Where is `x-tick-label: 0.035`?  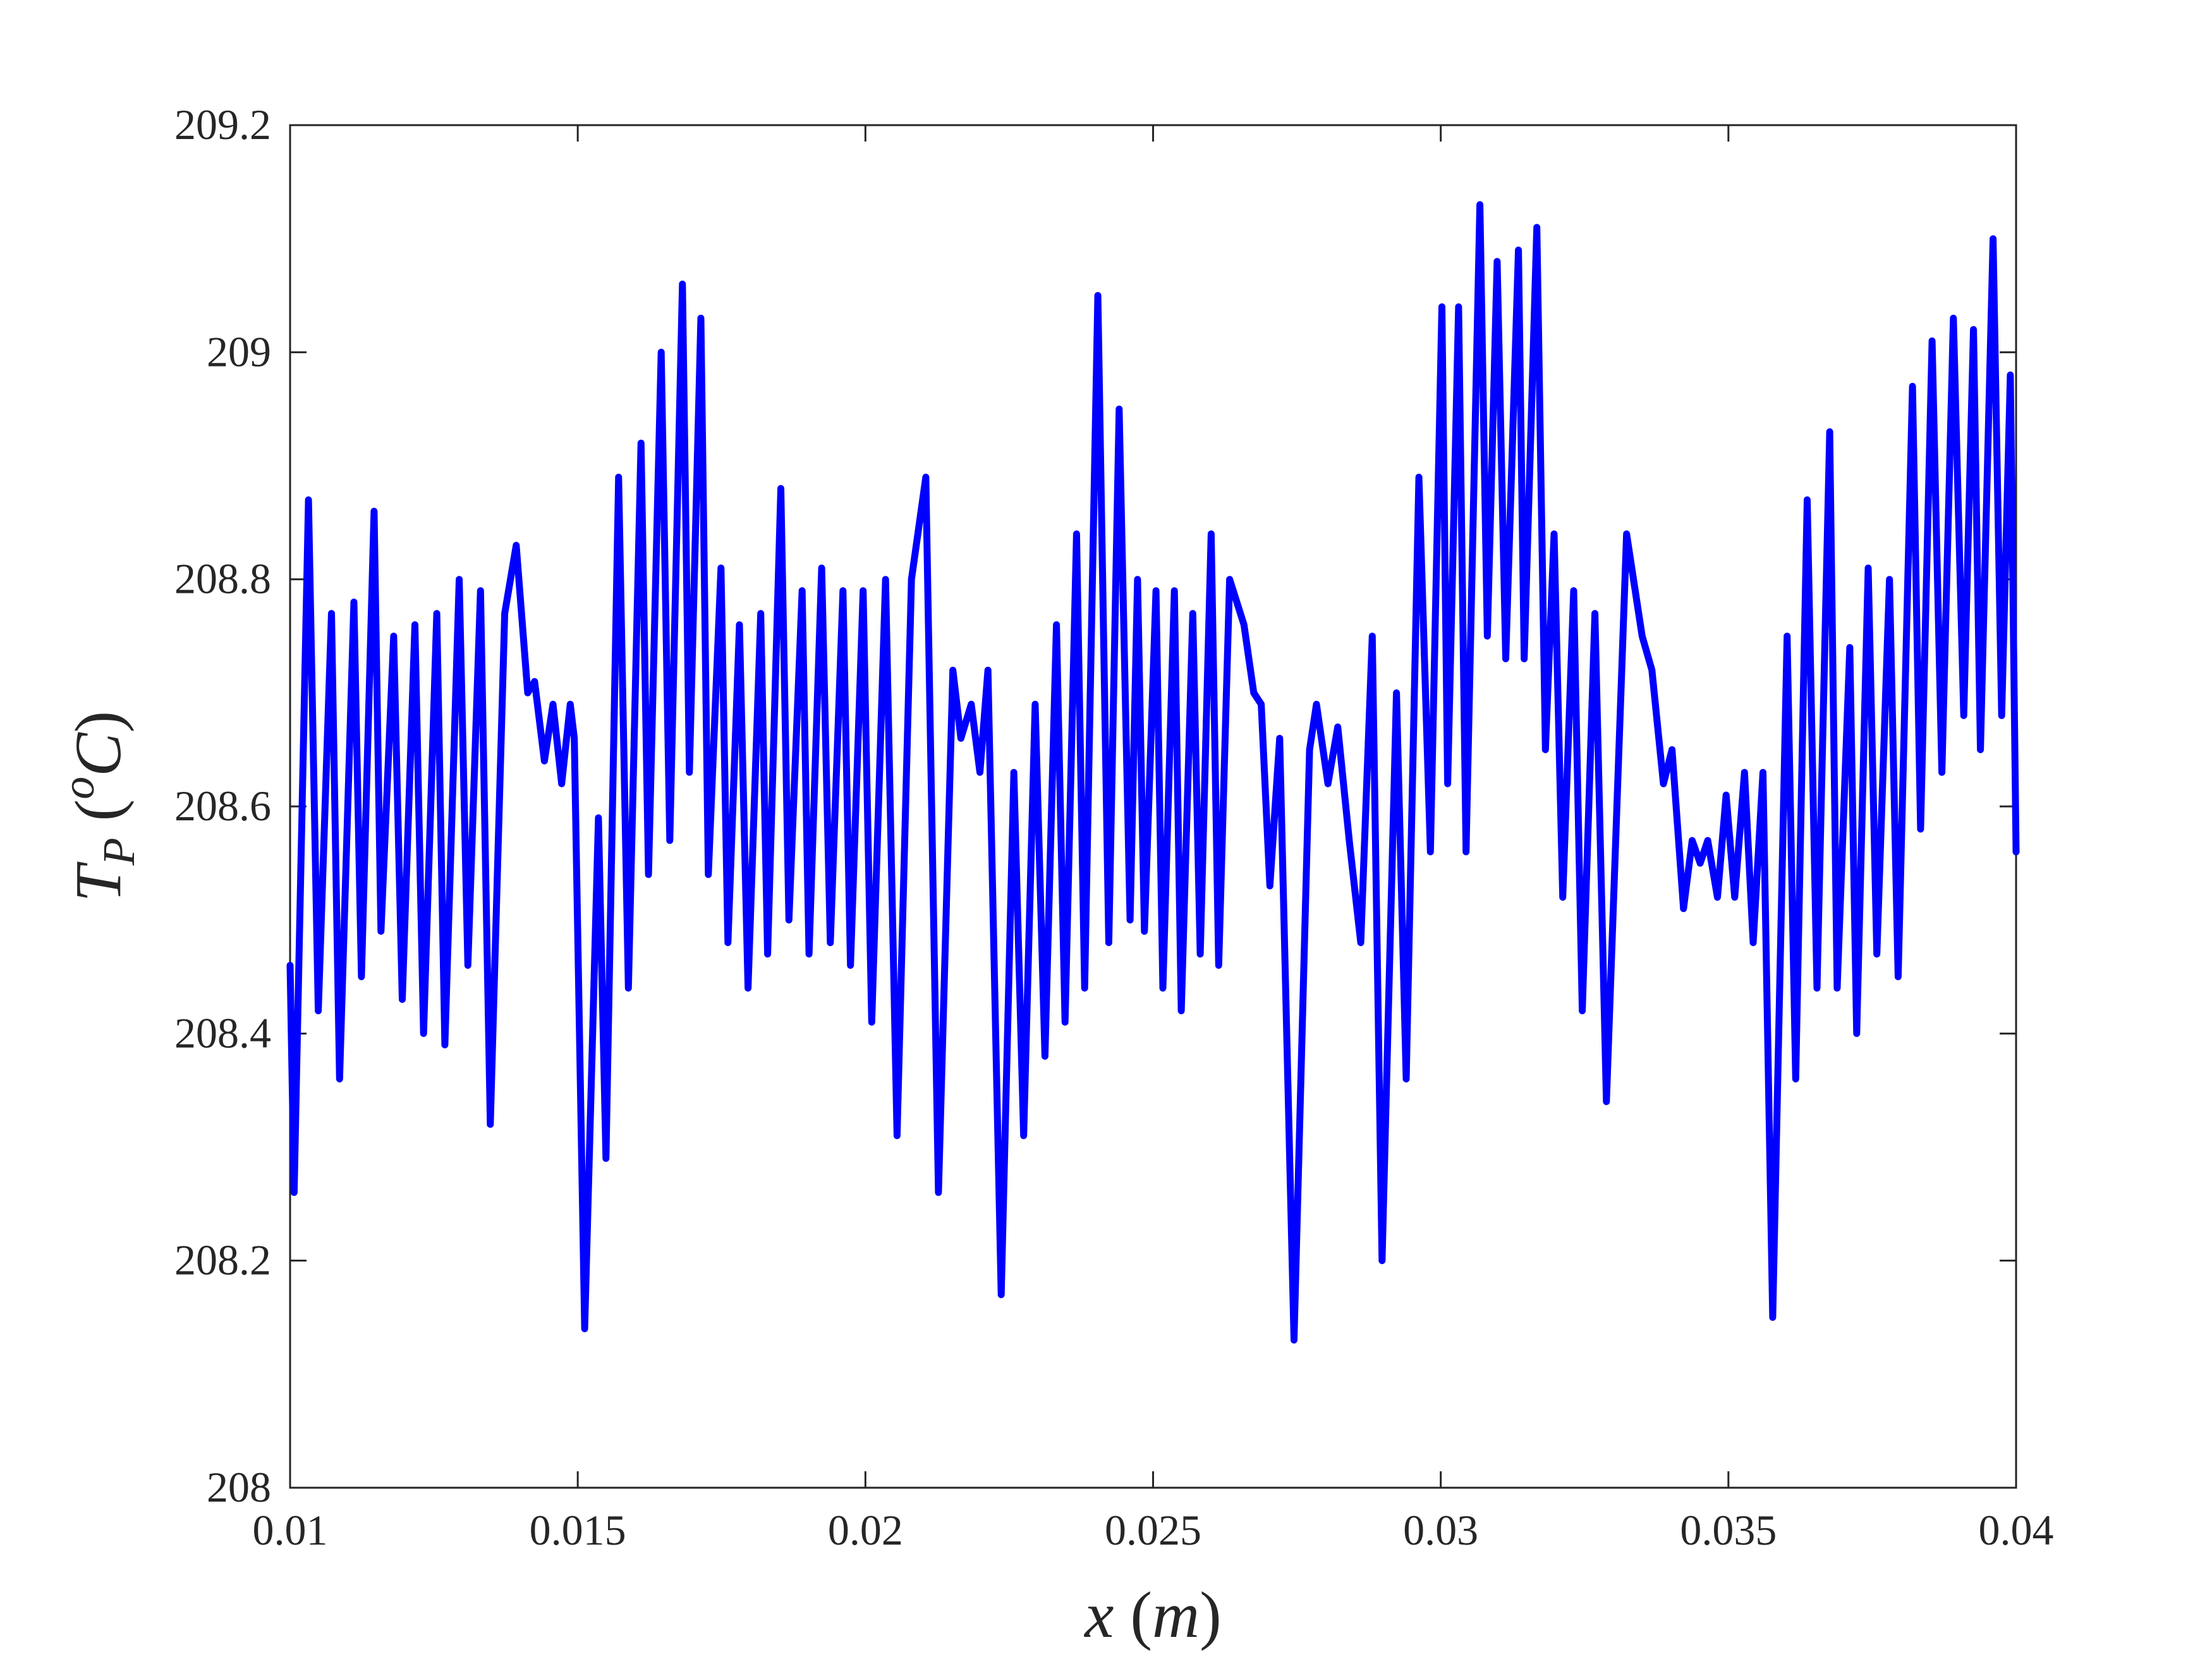
x-tick-label: 0.035 is located at coordinates (1728, 1530).